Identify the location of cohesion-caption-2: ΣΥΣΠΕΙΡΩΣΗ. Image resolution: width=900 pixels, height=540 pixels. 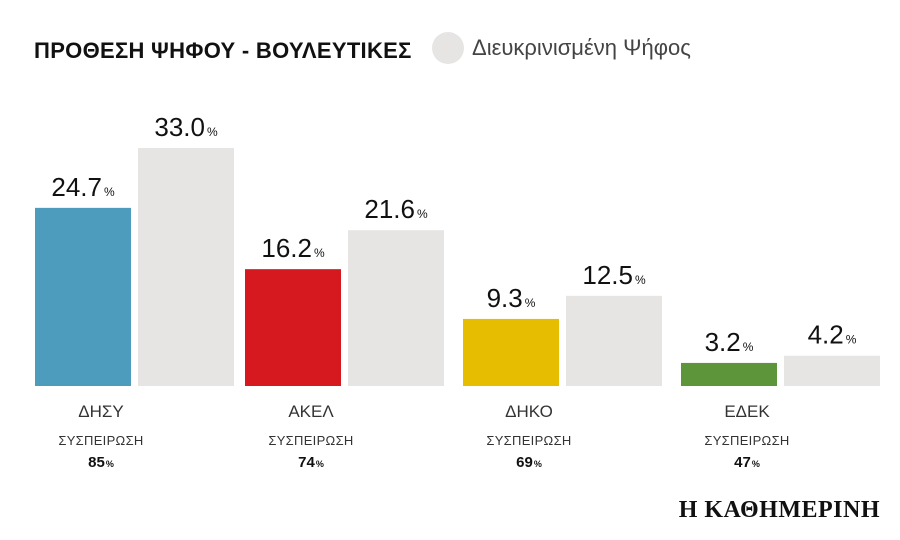
(310, 440).